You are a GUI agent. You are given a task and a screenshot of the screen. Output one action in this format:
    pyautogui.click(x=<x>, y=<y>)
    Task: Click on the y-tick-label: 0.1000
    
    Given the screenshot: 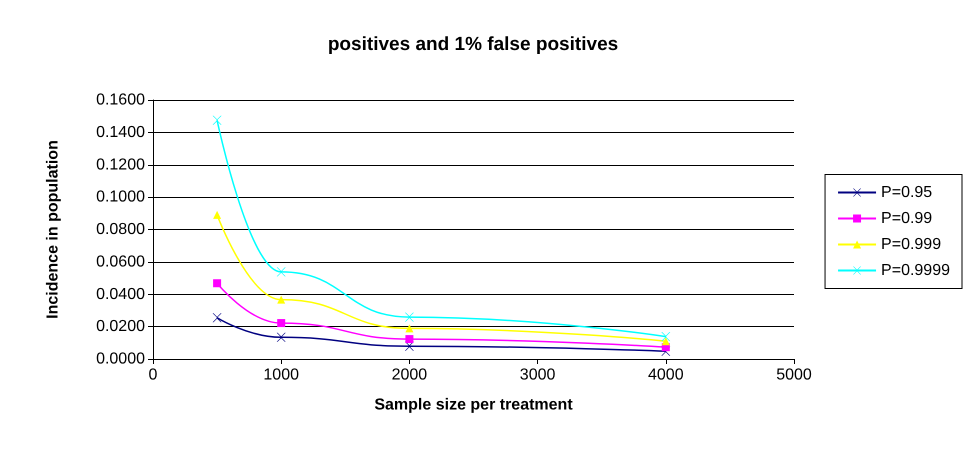 What is the action you would take?
    pyautogui.click(x=121, y=197)
    